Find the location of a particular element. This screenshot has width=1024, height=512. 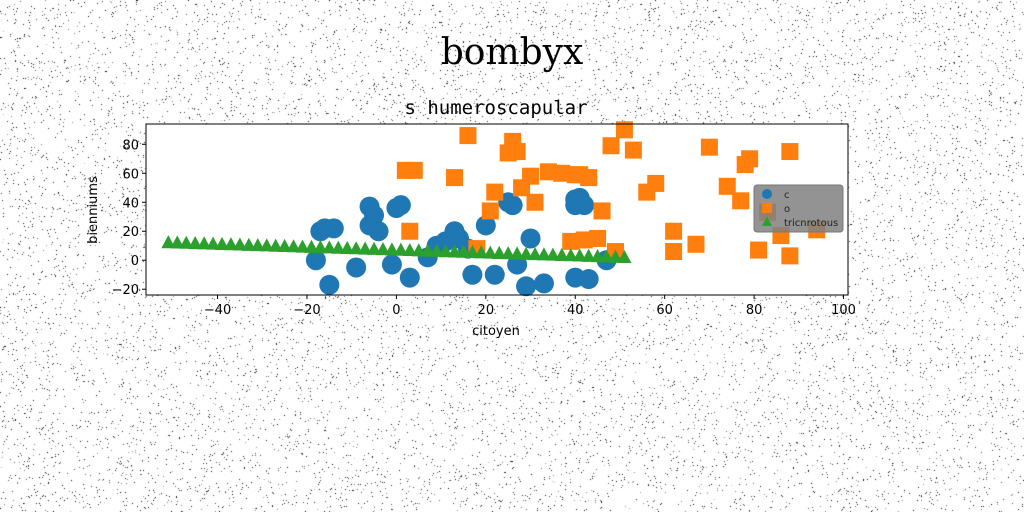

legend-marker-square is located at coordinates (767, 208).